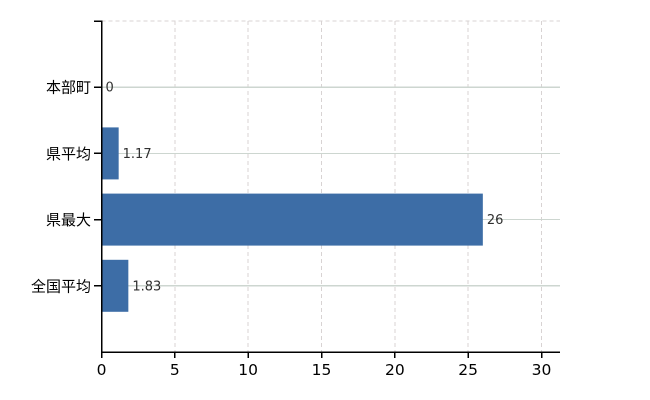 This screenshot has width=650, height=400. What do you see at coordinates (146, 286) in the screenshot?
I see `value-label-3: 1.83` at bounding box center [146, 286].